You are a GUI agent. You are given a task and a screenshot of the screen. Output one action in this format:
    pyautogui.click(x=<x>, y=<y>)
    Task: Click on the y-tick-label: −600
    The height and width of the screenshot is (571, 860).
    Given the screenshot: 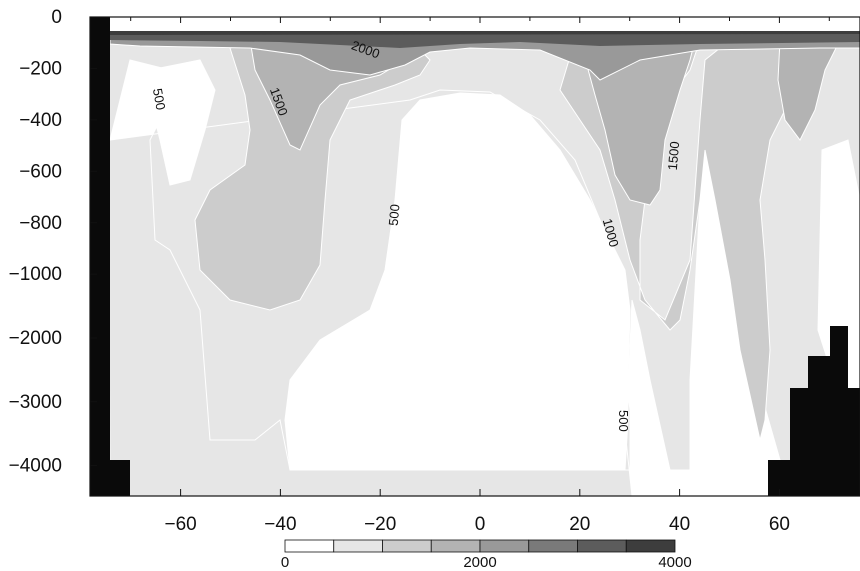 What is the action you would take?
    pyautogui.click(x=40, y=171)
    